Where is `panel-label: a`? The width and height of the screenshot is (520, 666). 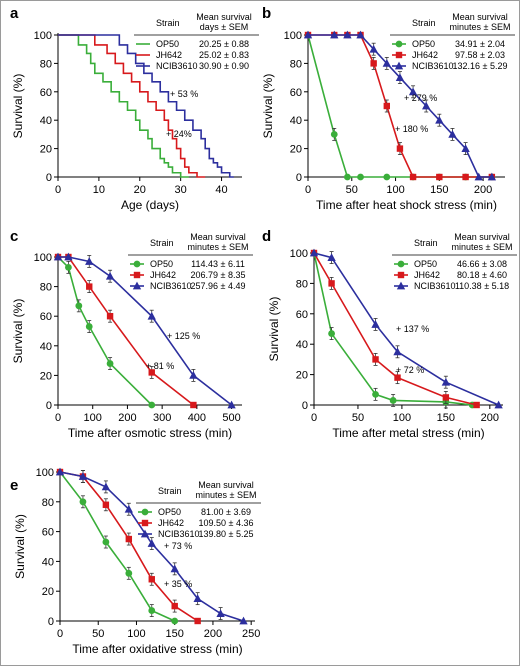 panel-label: a is located at coordinates (14, 13).